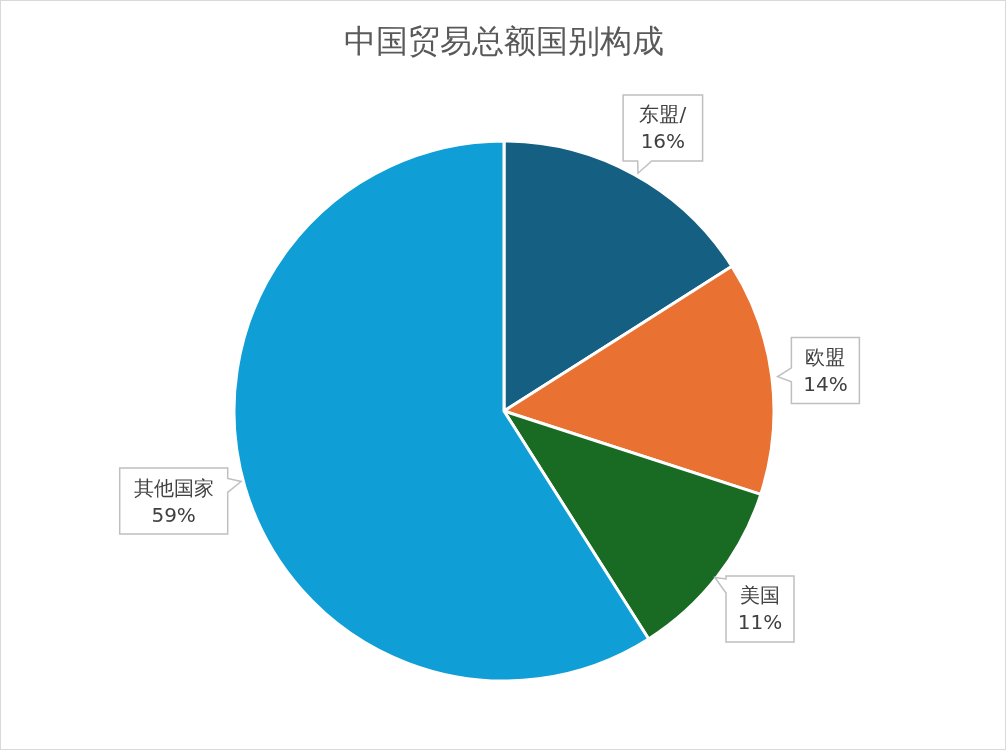 The height and width of the screenshot is (750, 1006). I want to click on slice-label: 东盟/, so click(663, 114).